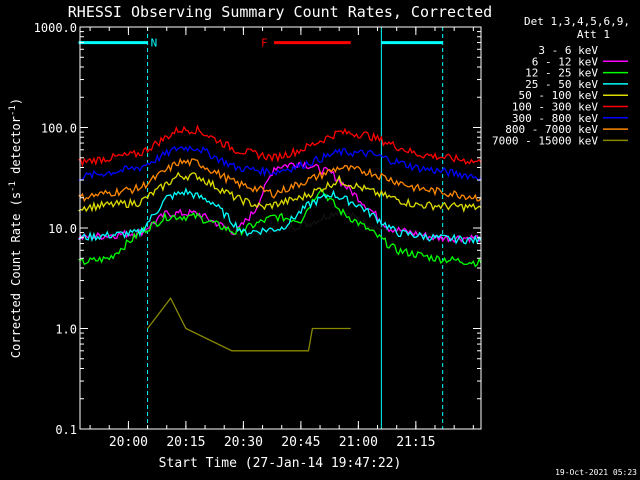  Describe the element at coordinates (13, 186) in the screenshot. I see `y-axis-label-sup1: -1` at that location.